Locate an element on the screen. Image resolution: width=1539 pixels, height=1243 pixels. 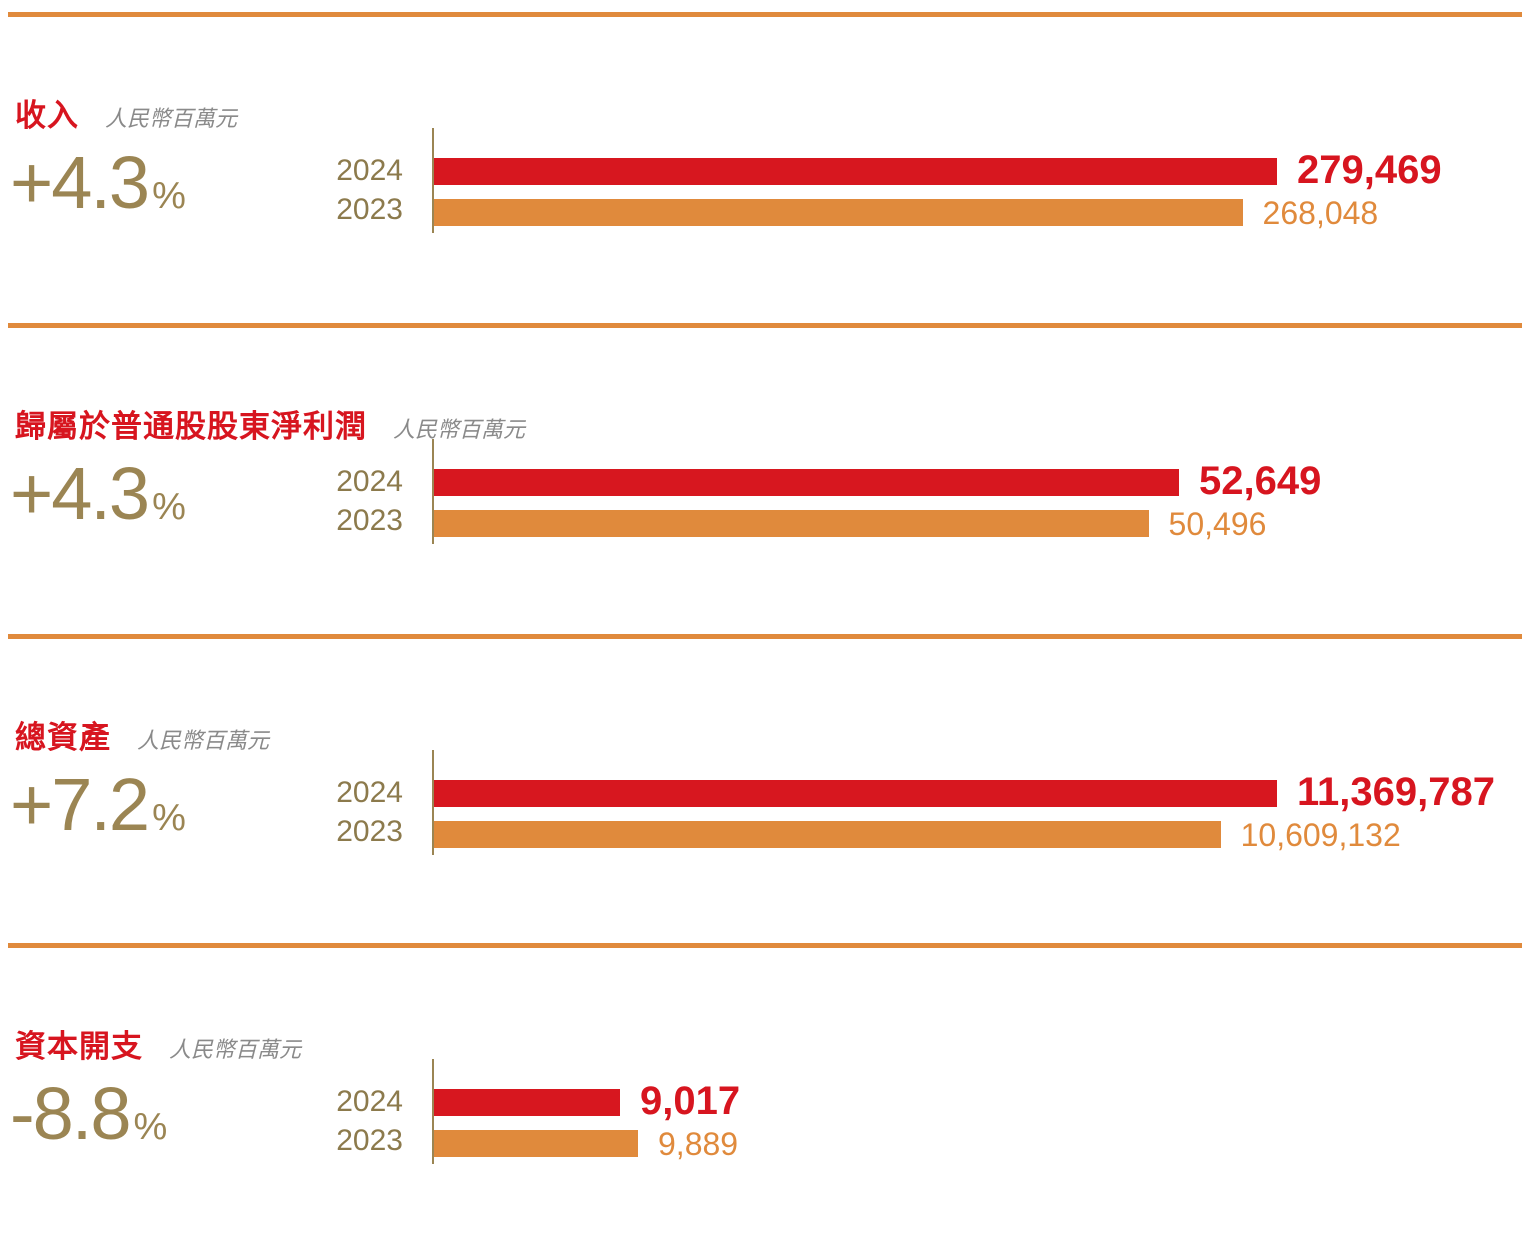
metric-title: 歸屬於普通股股東淨利潤 is located at coordinates (191, 427).